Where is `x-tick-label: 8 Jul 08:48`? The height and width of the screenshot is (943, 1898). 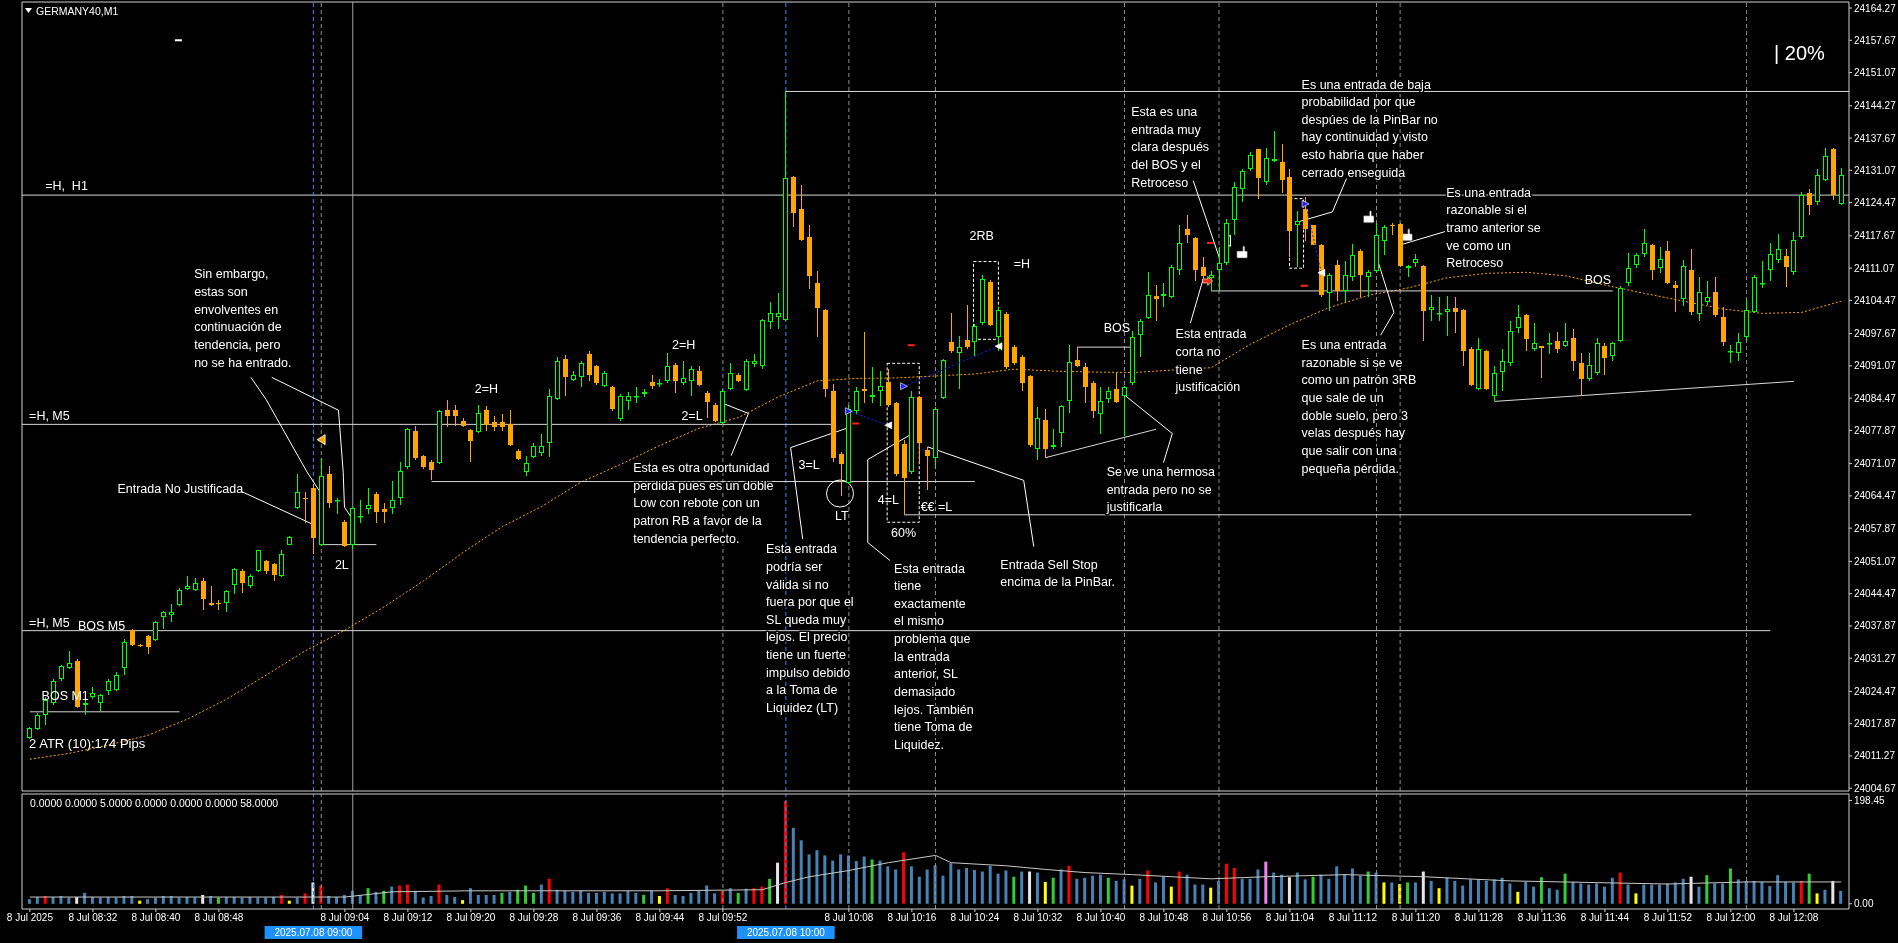
x-tick-label: 8 Jul 08:48 is located at coordinates (219, 918).